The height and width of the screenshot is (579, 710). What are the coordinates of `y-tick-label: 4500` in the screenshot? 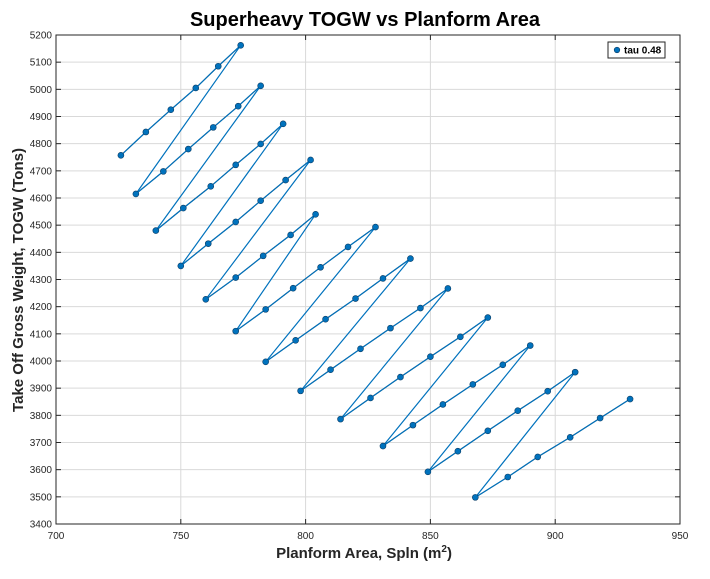 It's located at (41, 226).